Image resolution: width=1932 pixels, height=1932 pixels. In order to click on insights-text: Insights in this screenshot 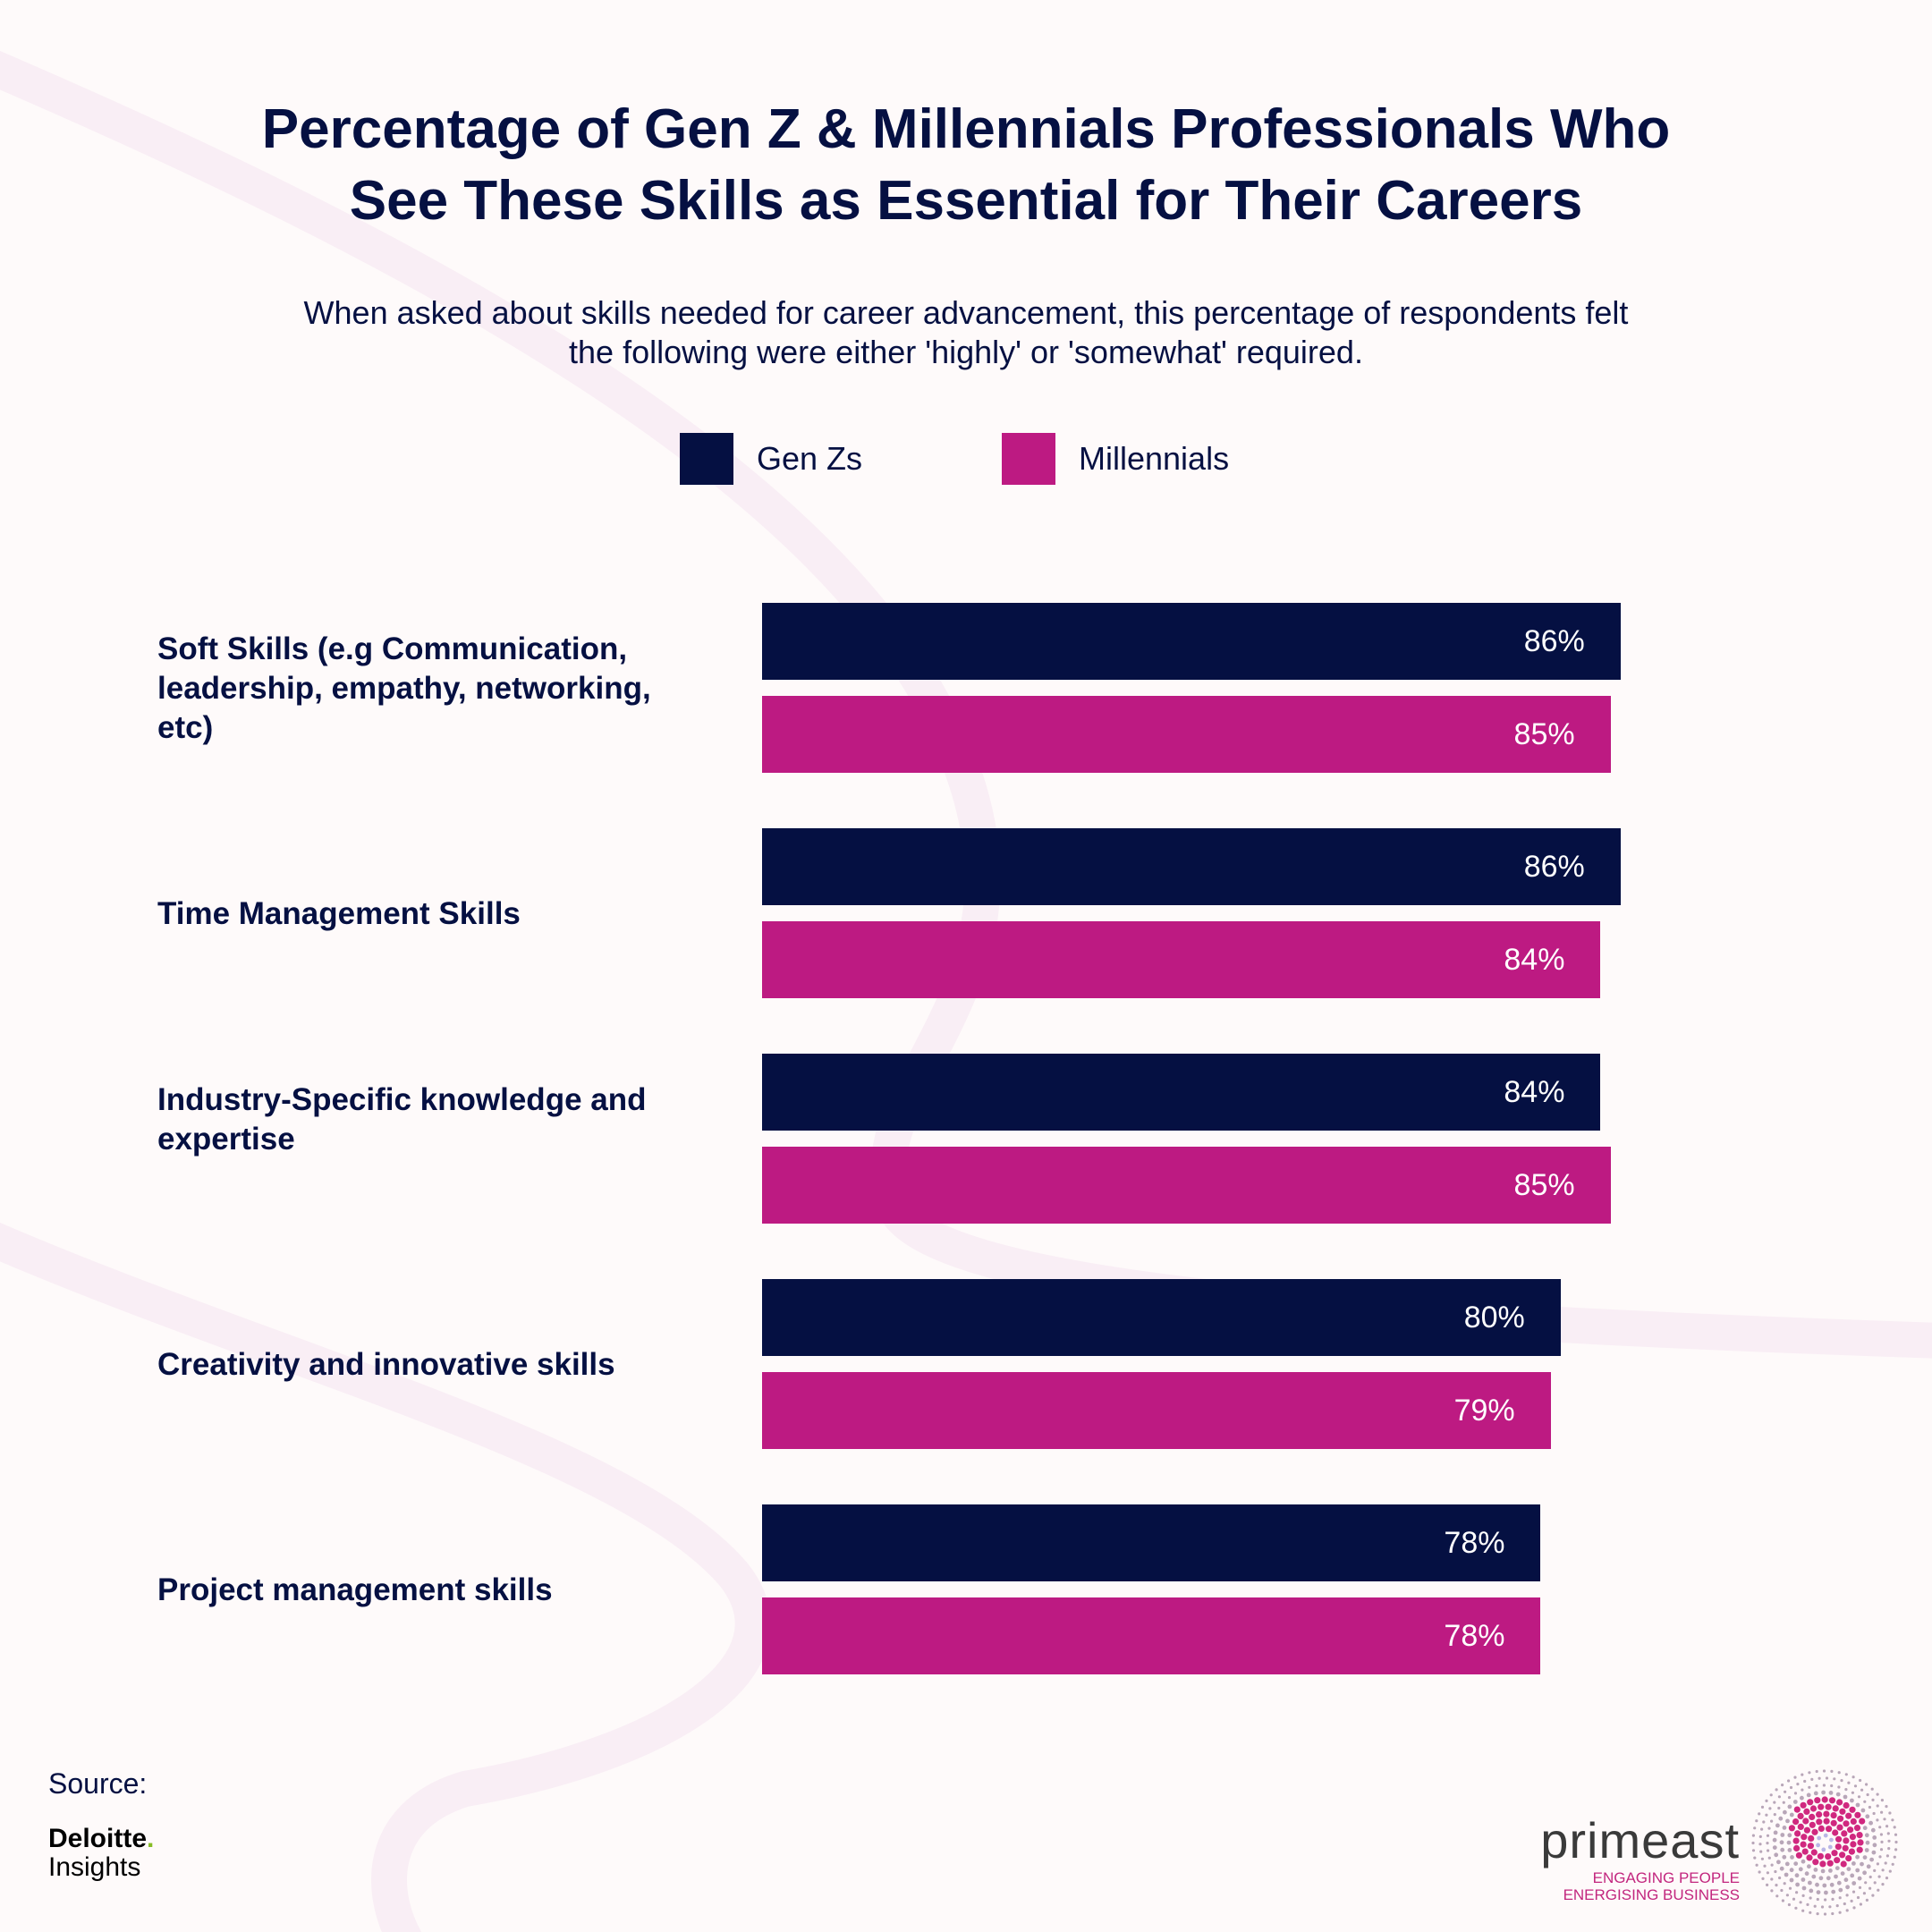, I will do `click(94, 1867)`.